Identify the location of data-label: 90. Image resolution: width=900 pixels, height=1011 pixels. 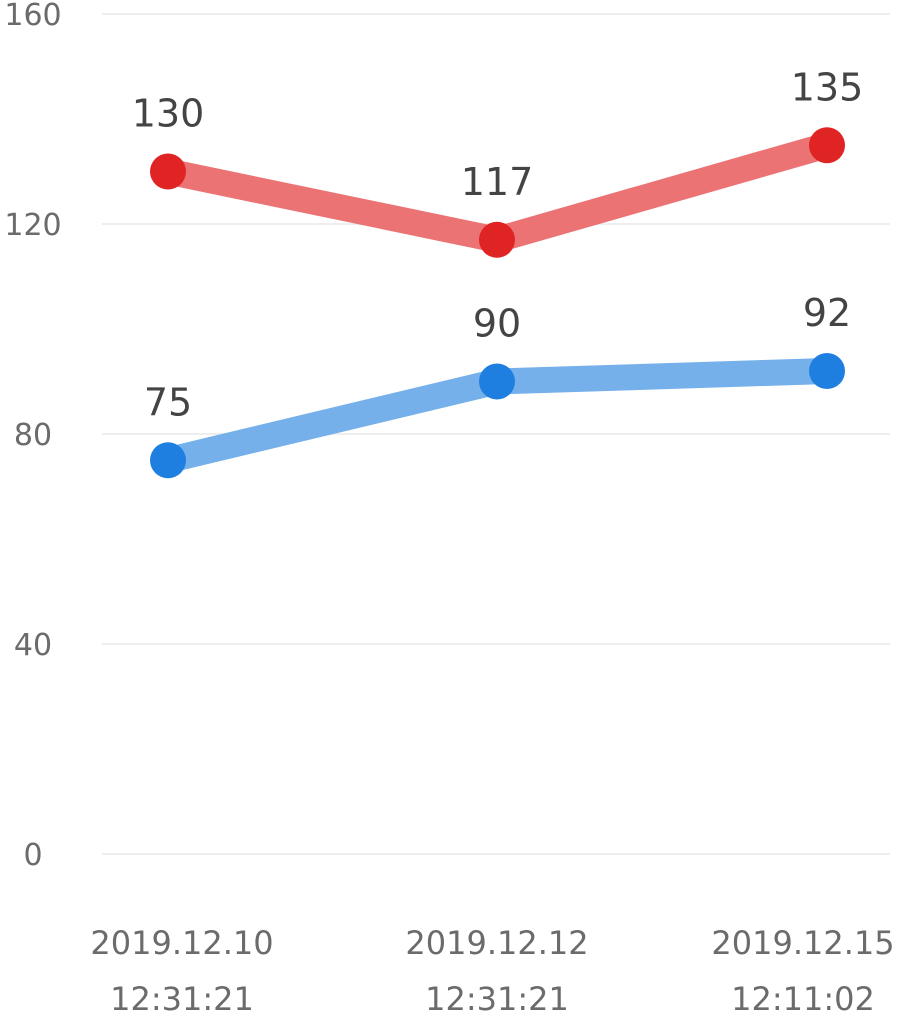
(497, 324).